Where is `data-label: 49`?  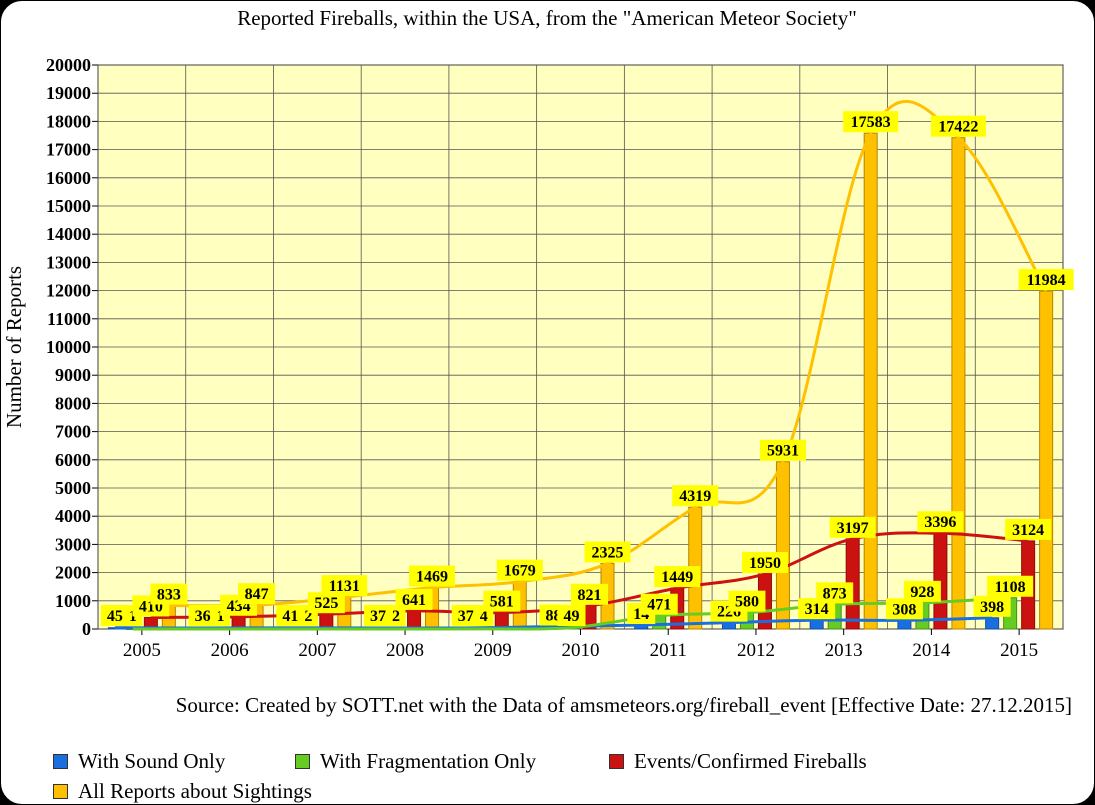
data-label: 49 is located at coordinates (572, 616).